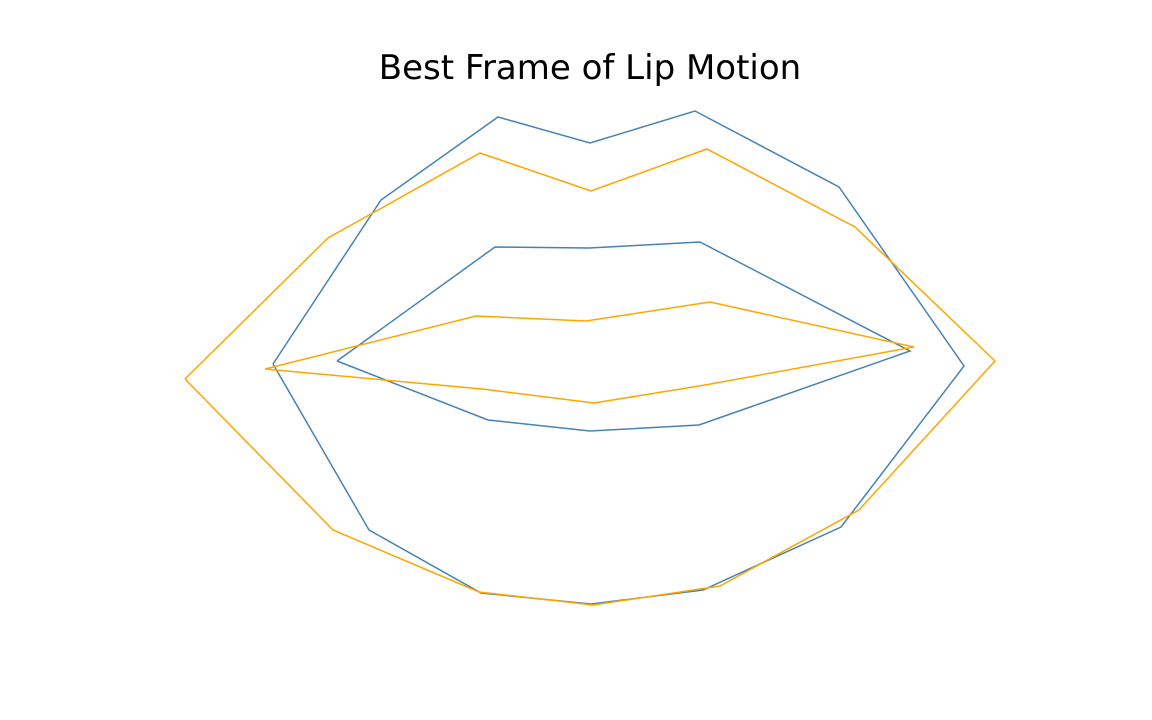 This screenshot has height=720, width=1152. I want to click on series-1-inner-lip-line, so click(624, 336).